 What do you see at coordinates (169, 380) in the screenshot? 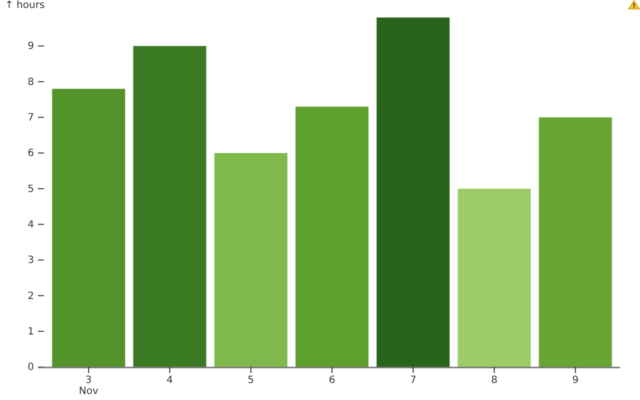
I see `x-tick-label: 4` at bounding box center [169, 380].